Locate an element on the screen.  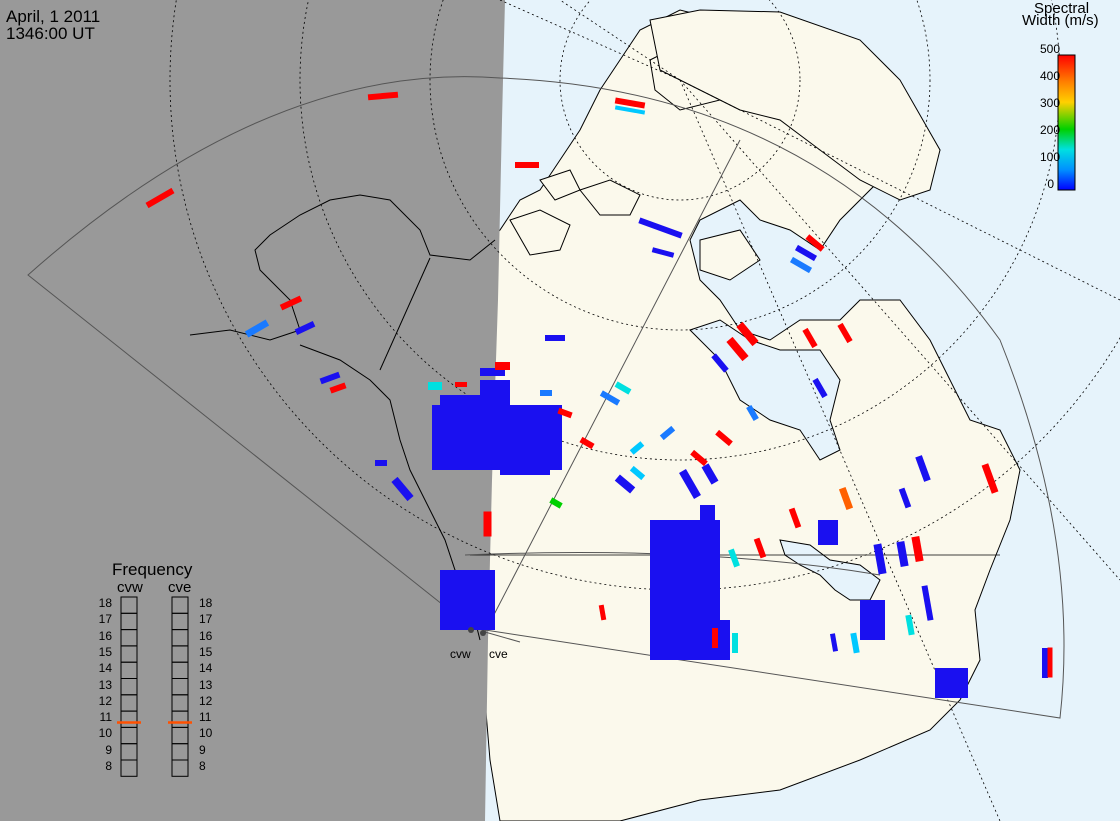
ak-border is located at coordinates (405, 314).